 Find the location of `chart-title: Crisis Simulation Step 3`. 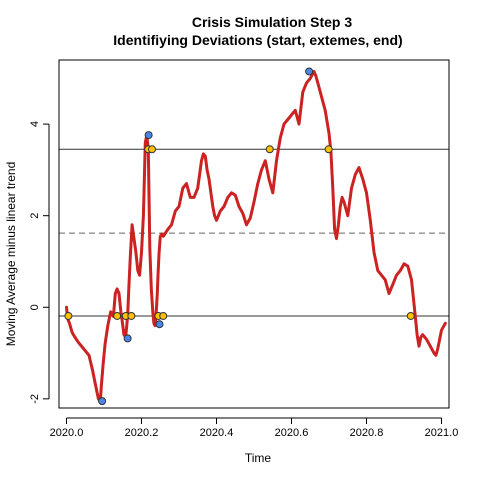

chart-title: Crisis Simulation Step 3 is located at coordinates (272, 22).